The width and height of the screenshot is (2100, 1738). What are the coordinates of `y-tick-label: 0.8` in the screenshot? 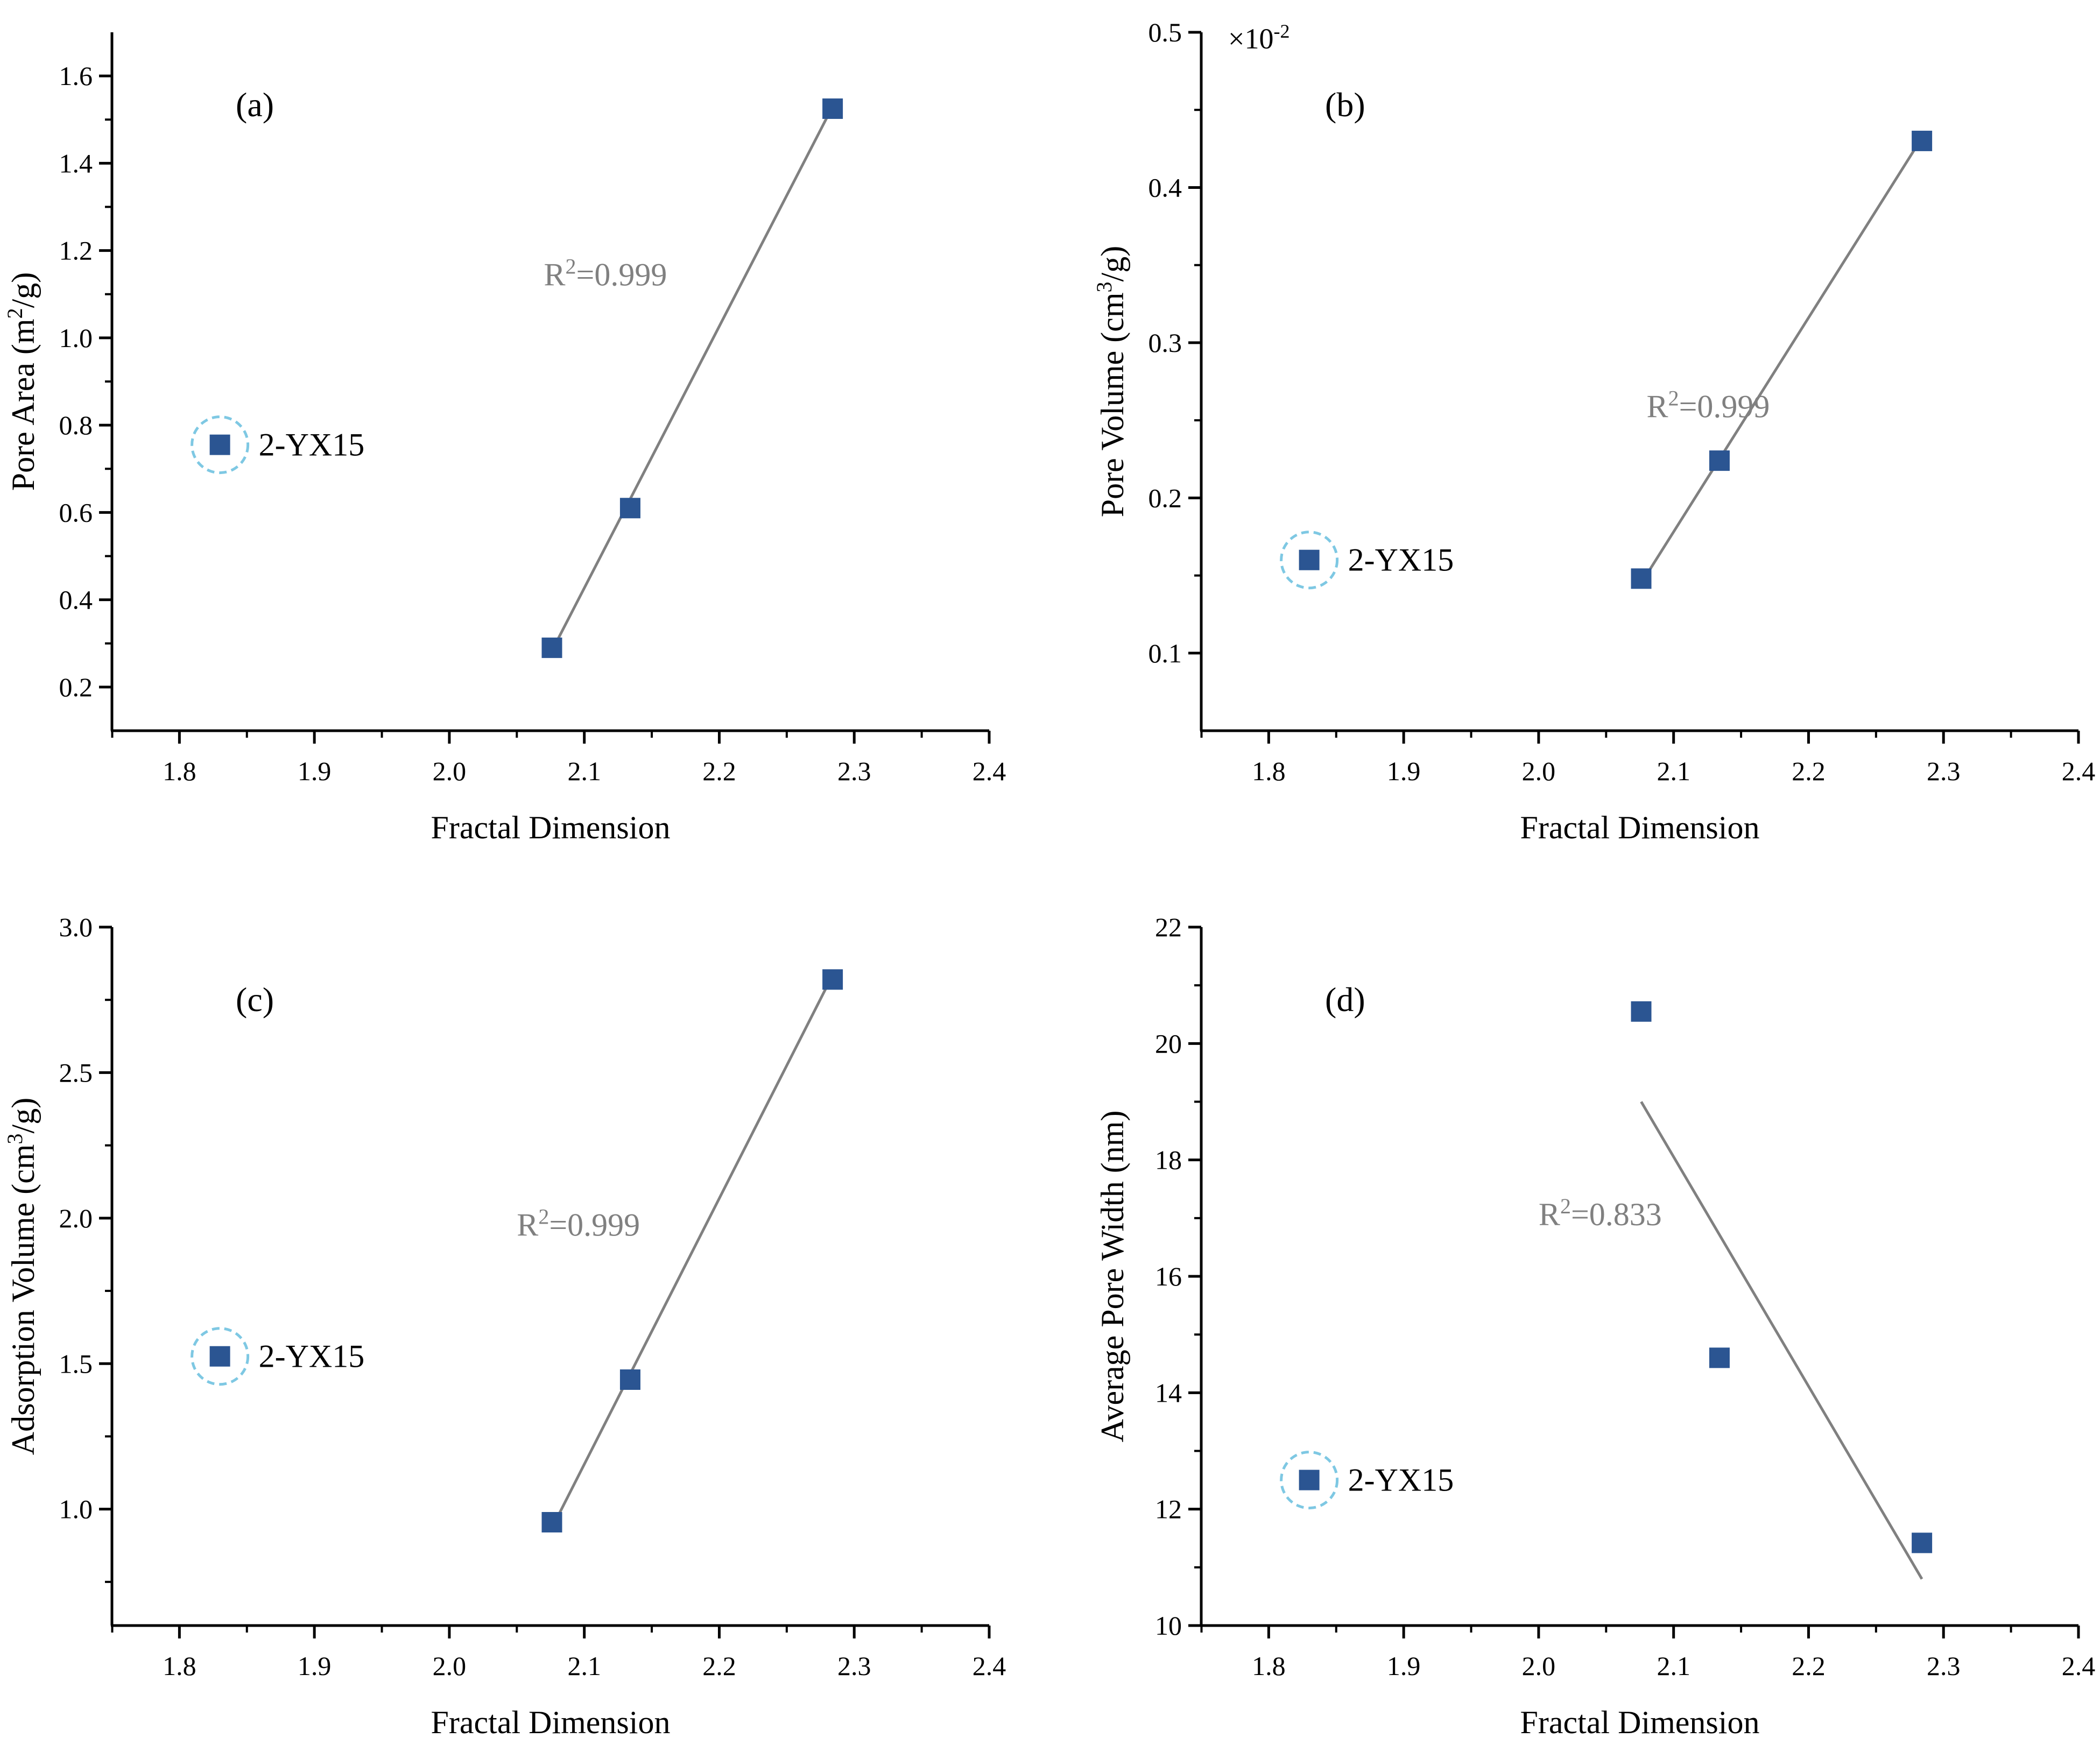 It's located at (76, 425).